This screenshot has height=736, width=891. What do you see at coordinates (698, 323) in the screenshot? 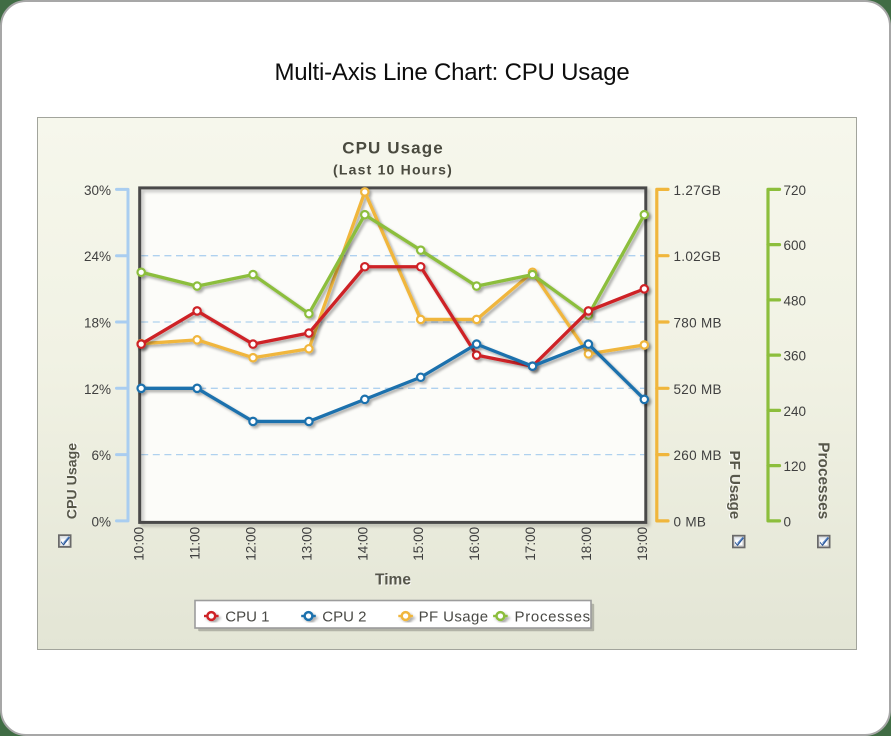
I see `svg-text: 780 MB` at bounding box center [698, 323].